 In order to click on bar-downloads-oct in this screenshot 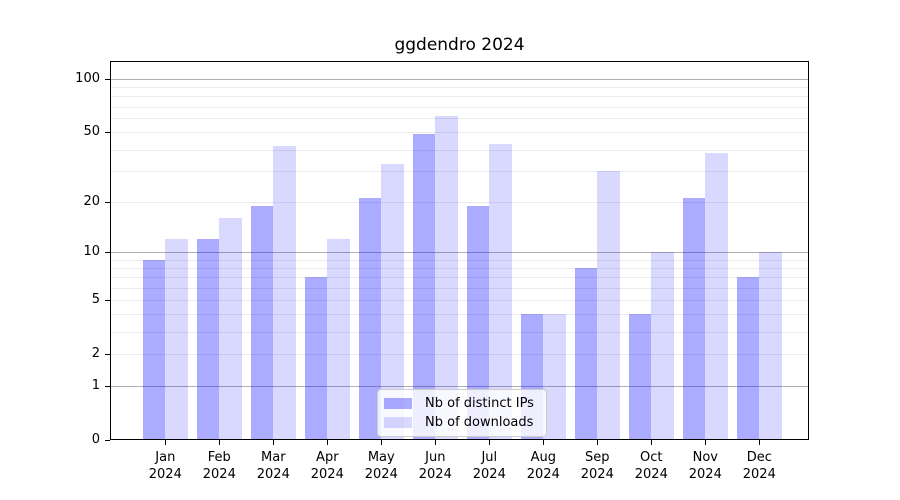, I will do `click(662, 346)`.